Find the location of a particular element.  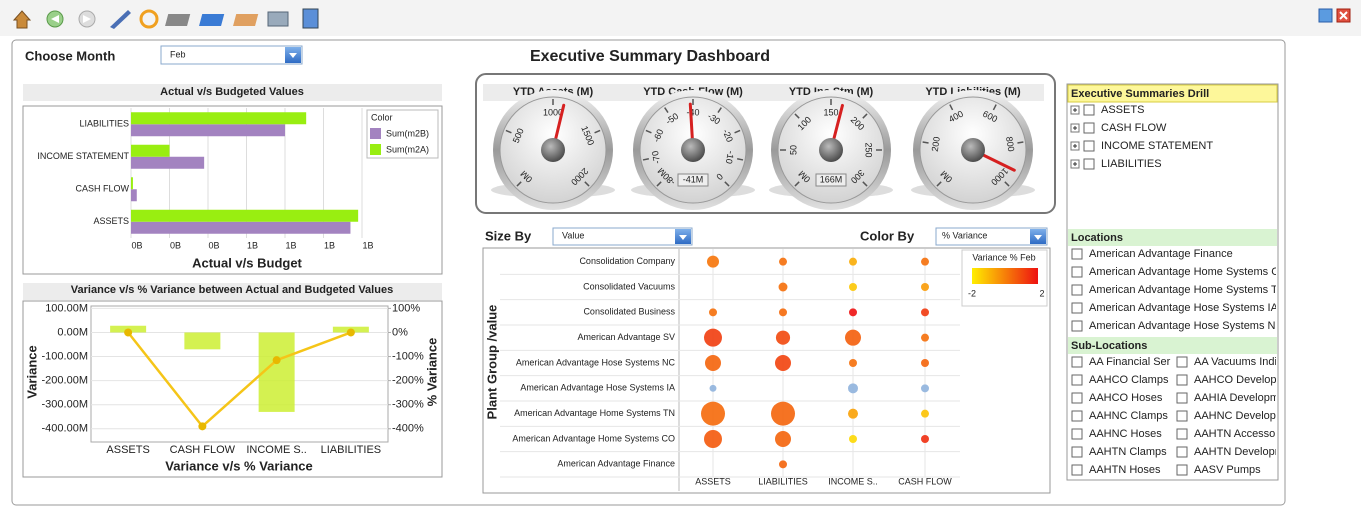

plot-area is located at coordinates (239, 374).